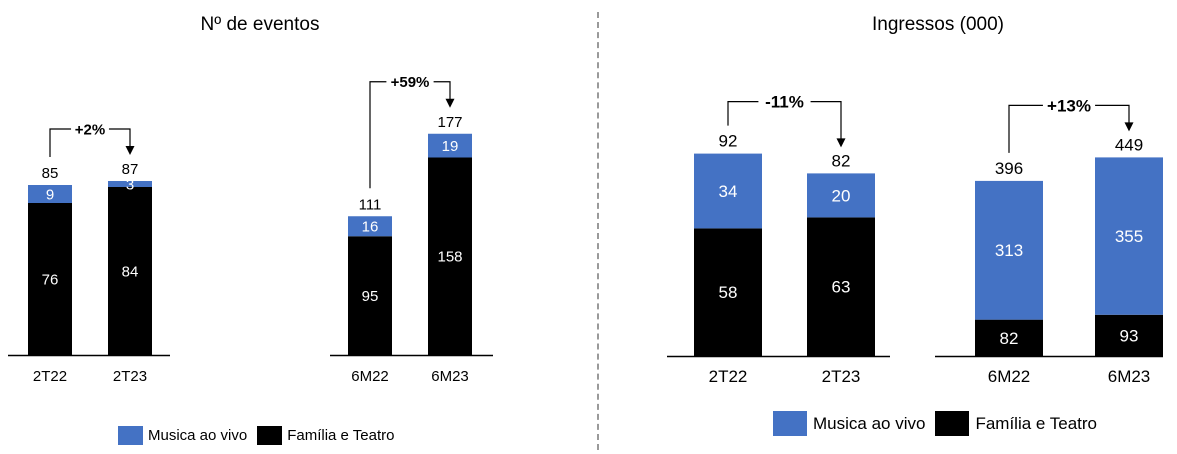 This screenshot has width=1177, height=454. I want to click on data-label-musica-ao-vivo: 3, so click(130, 184).